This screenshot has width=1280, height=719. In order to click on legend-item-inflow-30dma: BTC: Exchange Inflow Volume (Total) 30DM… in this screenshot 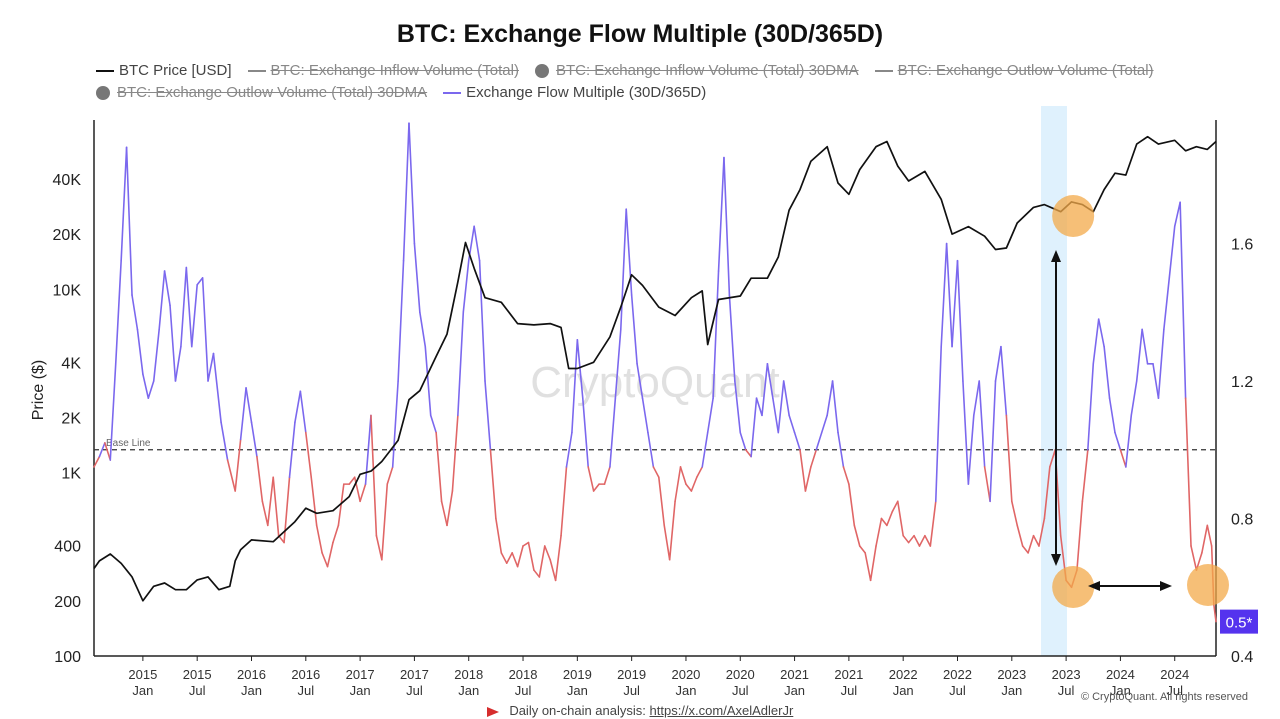, I will do `click(696, 70)`.